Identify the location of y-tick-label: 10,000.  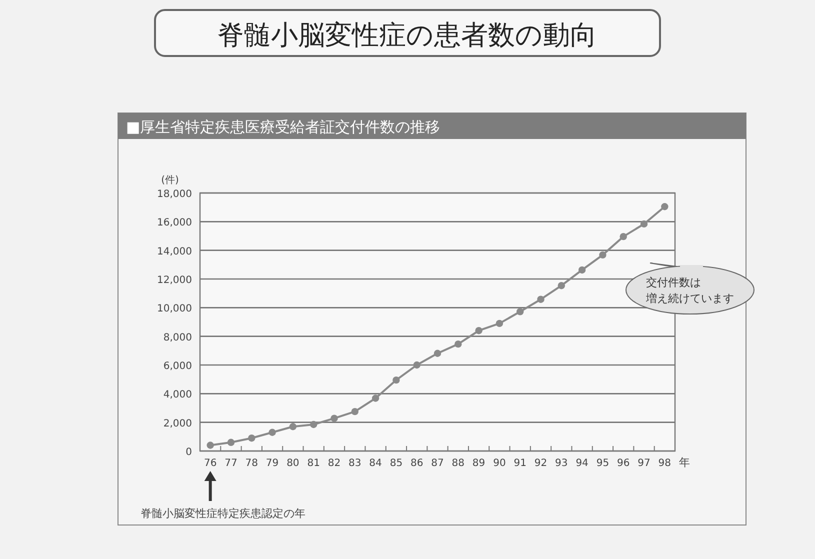
(174, 309).